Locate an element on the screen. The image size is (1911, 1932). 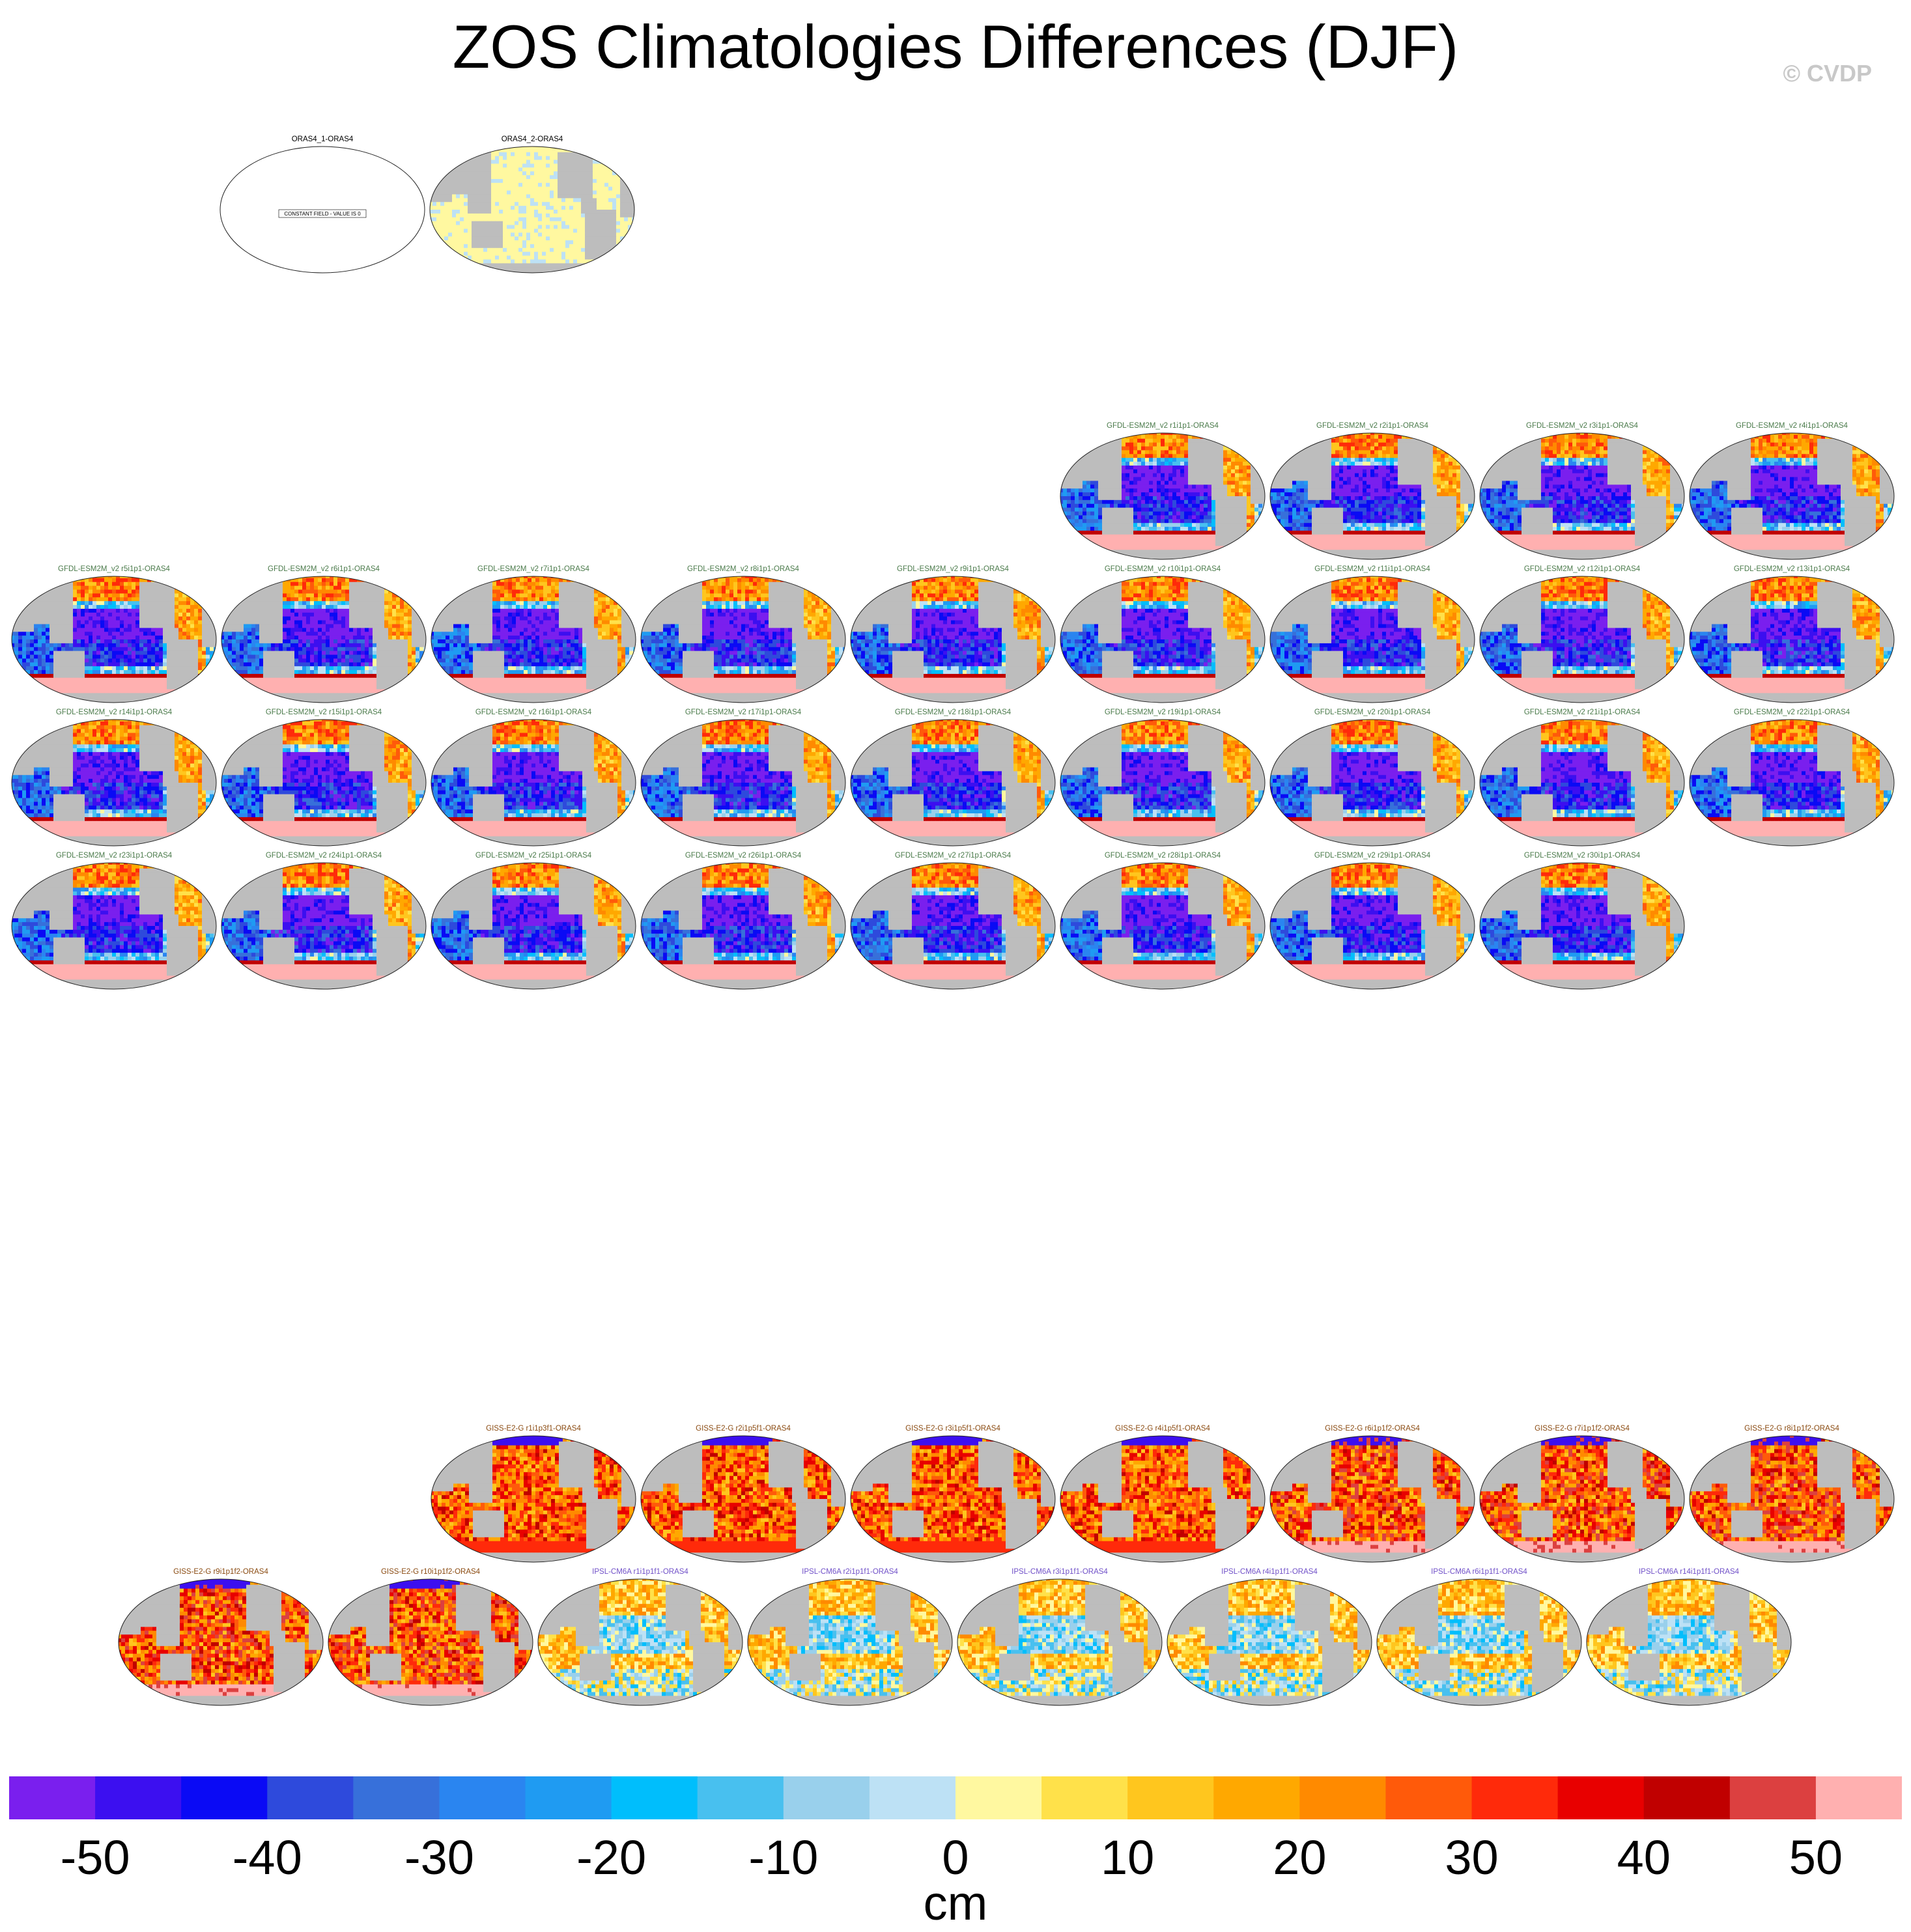
map-panel: GFDL-ESM2M_v2 r21i1p1-ORAS4 is located at coordinates (1583, 779).